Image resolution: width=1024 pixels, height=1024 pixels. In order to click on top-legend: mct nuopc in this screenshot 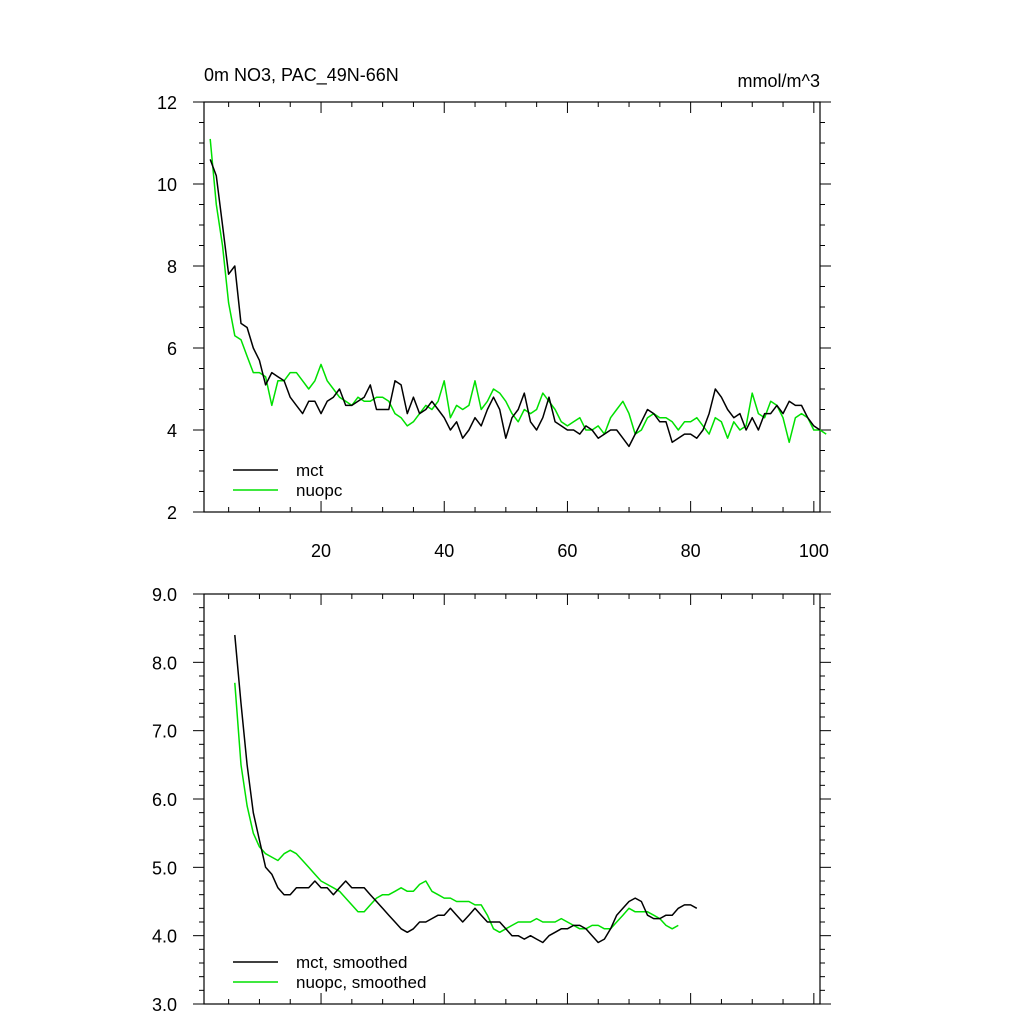, I will do `click(288, 480)`.